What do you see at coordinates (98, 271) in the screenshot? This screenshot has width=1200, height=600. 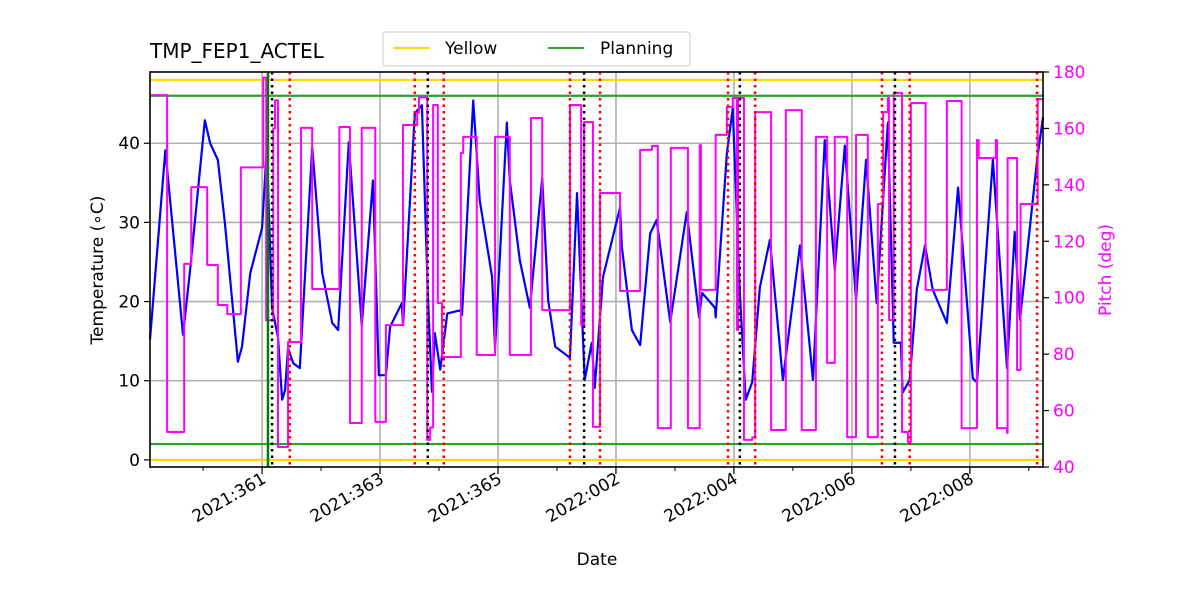 I see `y-axis-label: Temperature (∘C)` at bounding box center [98, 271].